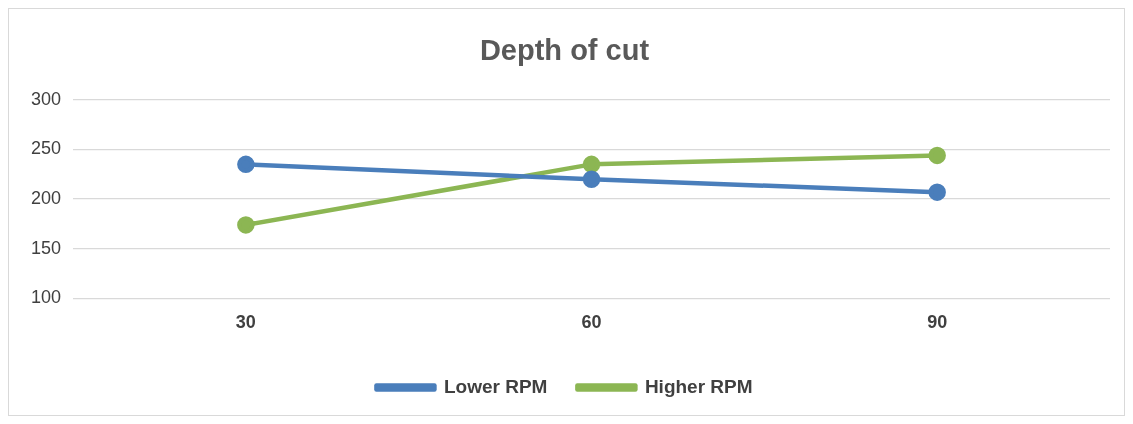 The height and width of the screenshot is (424, 1133). What do you see at coordinates (937, 322) in the screenshot?
I see `x-tick-label: 90` at bounding box center [937, 322].